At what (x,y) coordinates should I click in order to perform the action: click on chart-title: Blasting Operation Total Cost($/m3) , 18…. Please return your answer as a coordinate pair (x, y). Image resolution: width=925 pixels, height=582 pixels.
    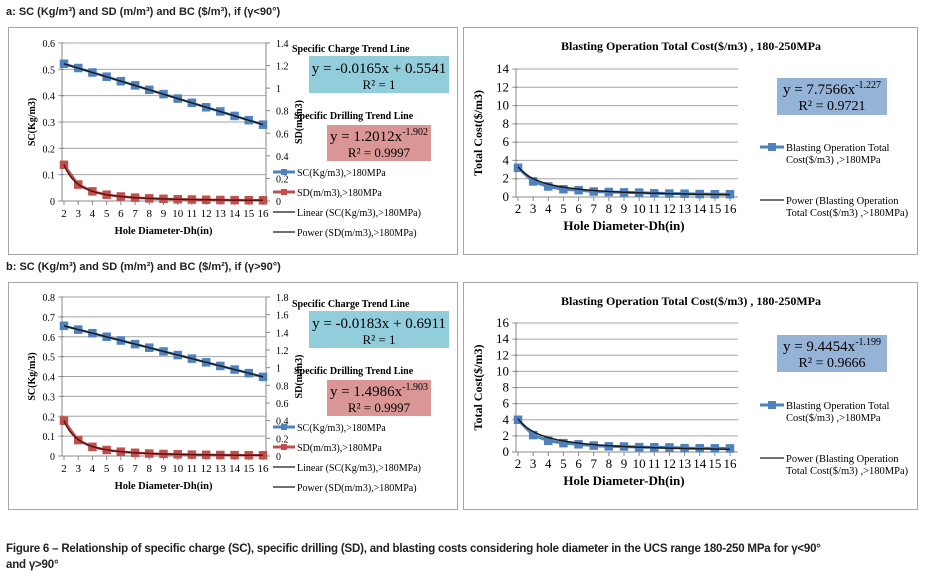
    Looking at the image, I should click on (691, 46).